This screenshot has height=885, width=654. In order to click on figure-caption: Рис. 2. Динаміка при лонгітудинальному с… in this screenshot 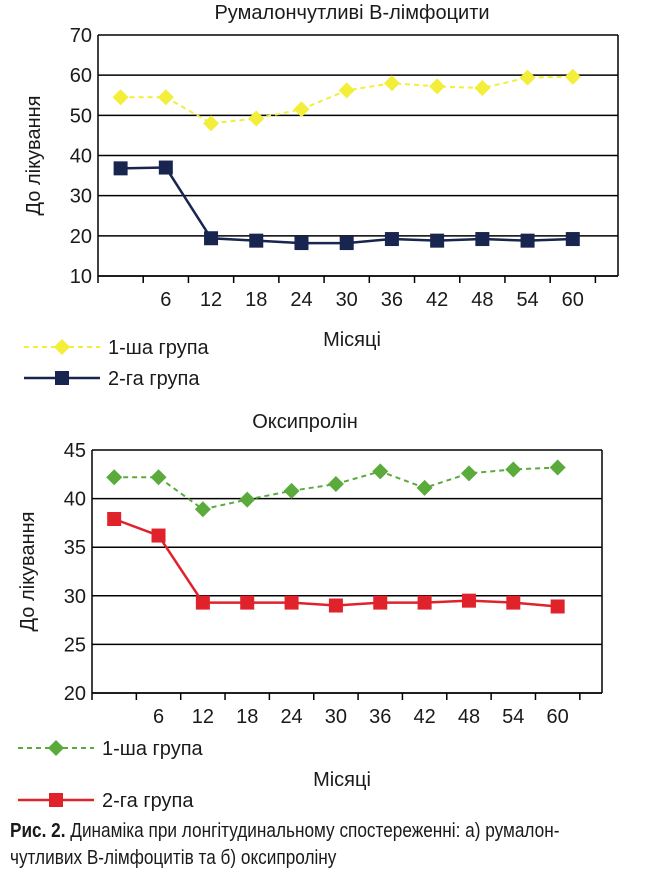, I will do `click(285, 845)`.